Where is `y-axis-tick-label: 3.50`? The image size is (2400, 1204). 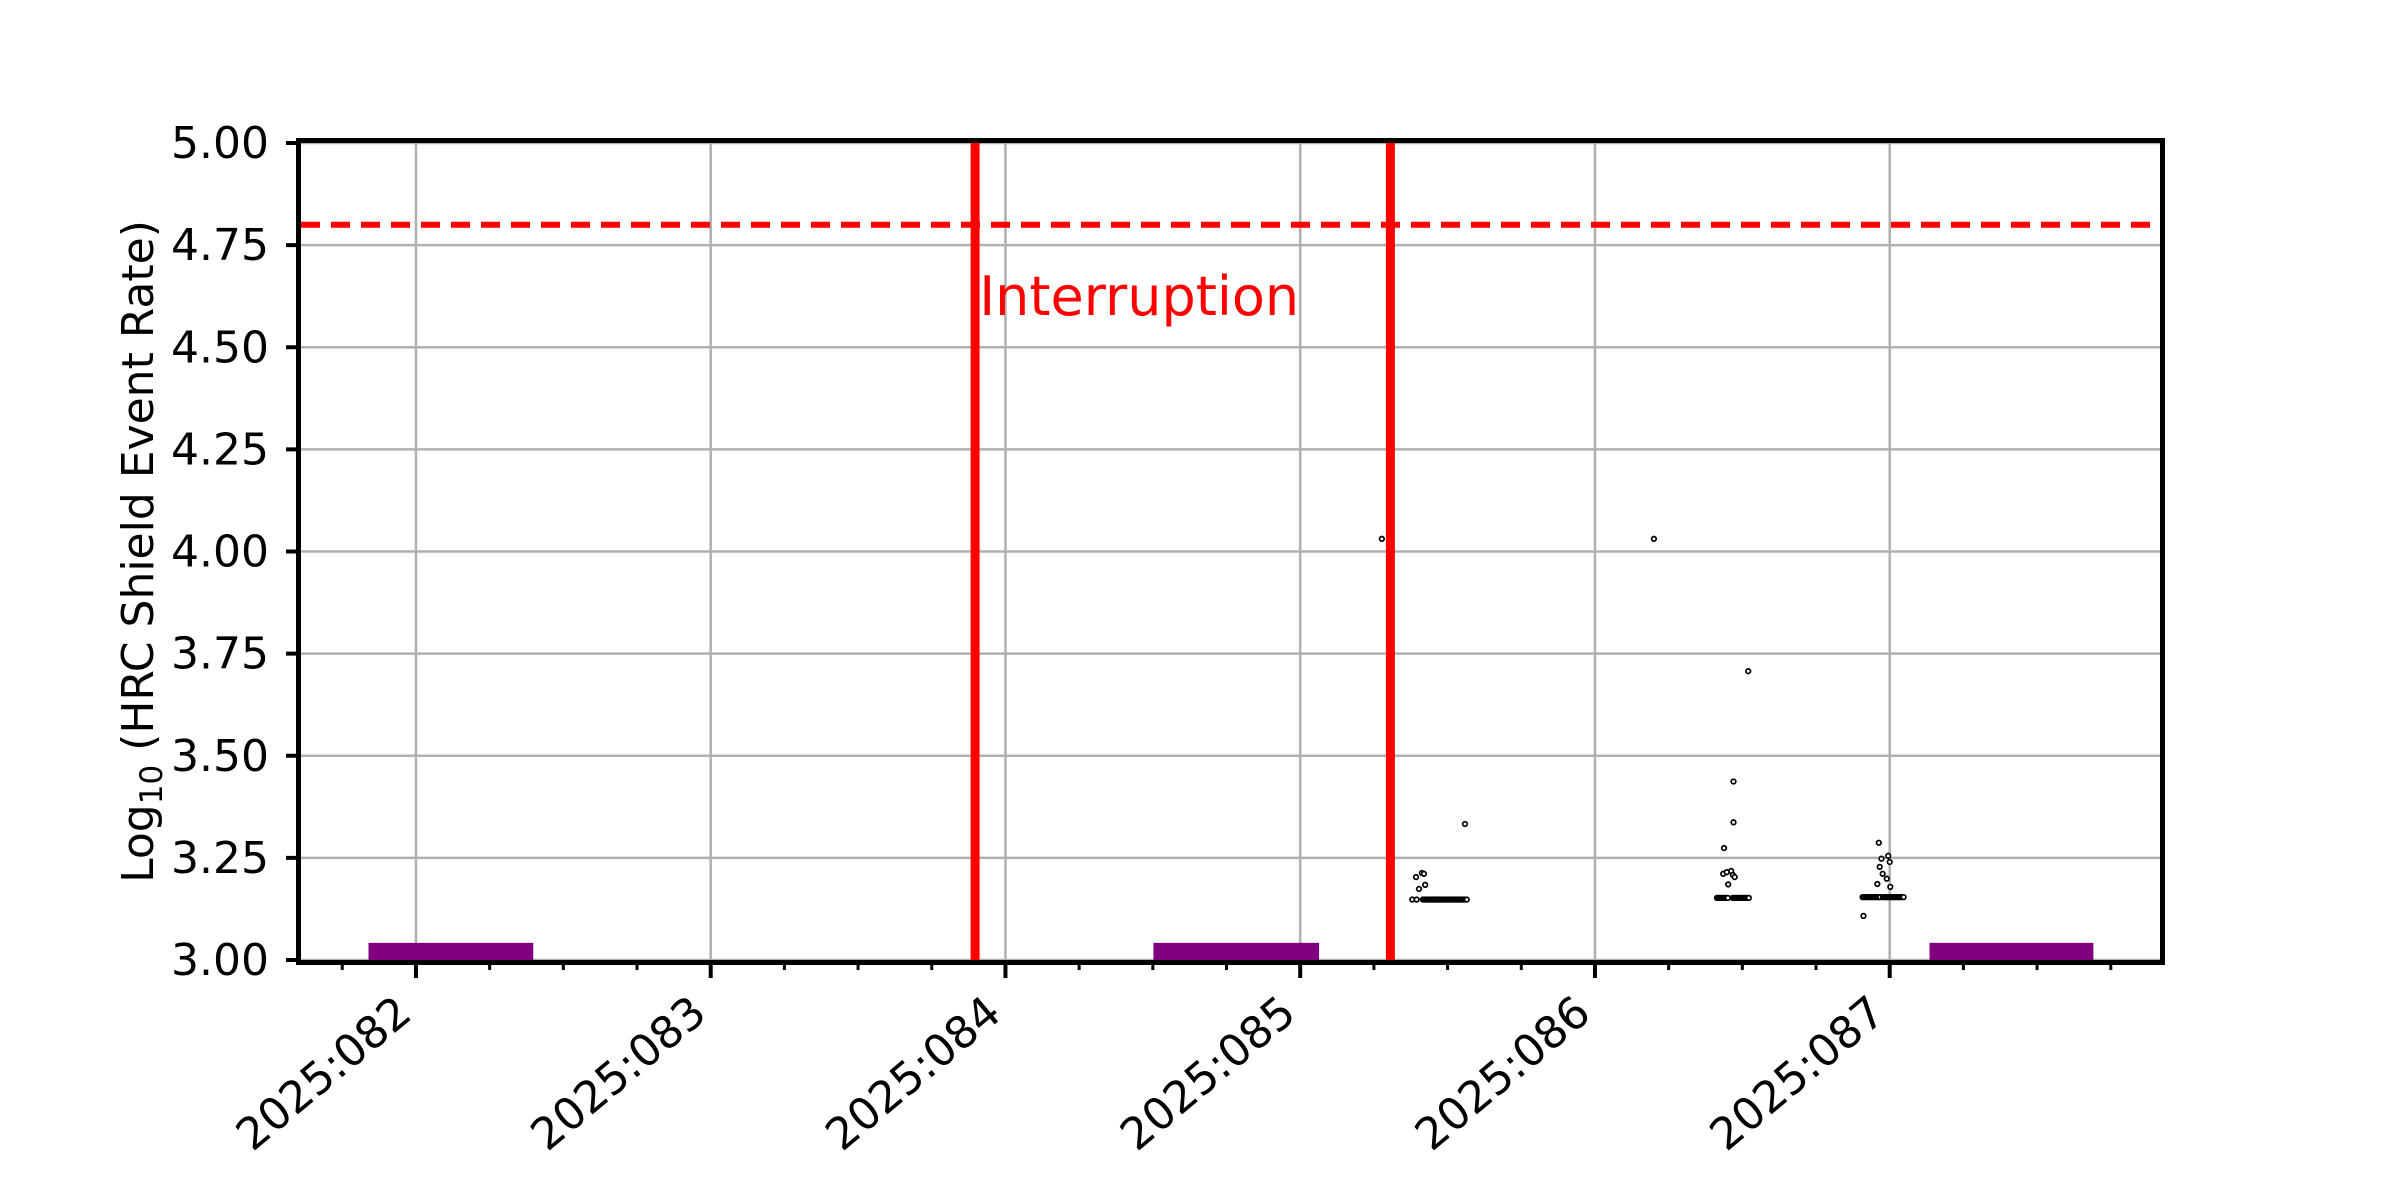
y-axis-tick-label: 3.50 is located at coordinates (220, 756).